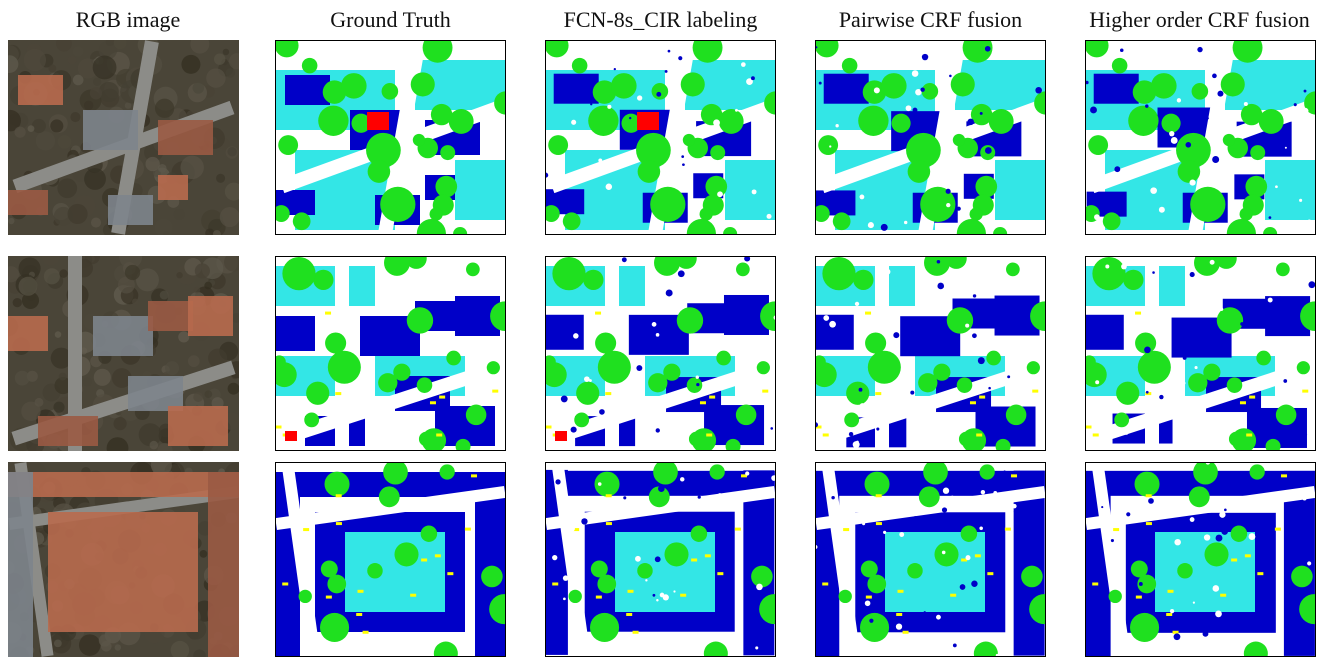 The height and width of the screenshot is (666, 1327). Describe the element at coordinates (930, 19) in the screenshot. I see `col-title-pairwise: Pairwise CRF fusion` at that location.